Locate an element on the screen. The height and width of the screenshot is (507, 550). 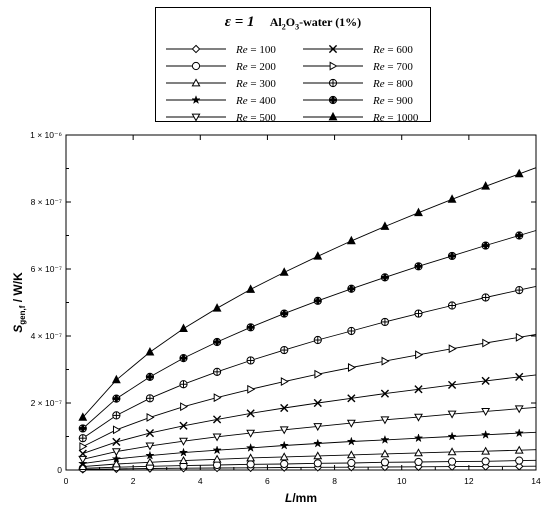
legend-fluid: Al2O3-water (1%) is located at coordinates (315, 23).